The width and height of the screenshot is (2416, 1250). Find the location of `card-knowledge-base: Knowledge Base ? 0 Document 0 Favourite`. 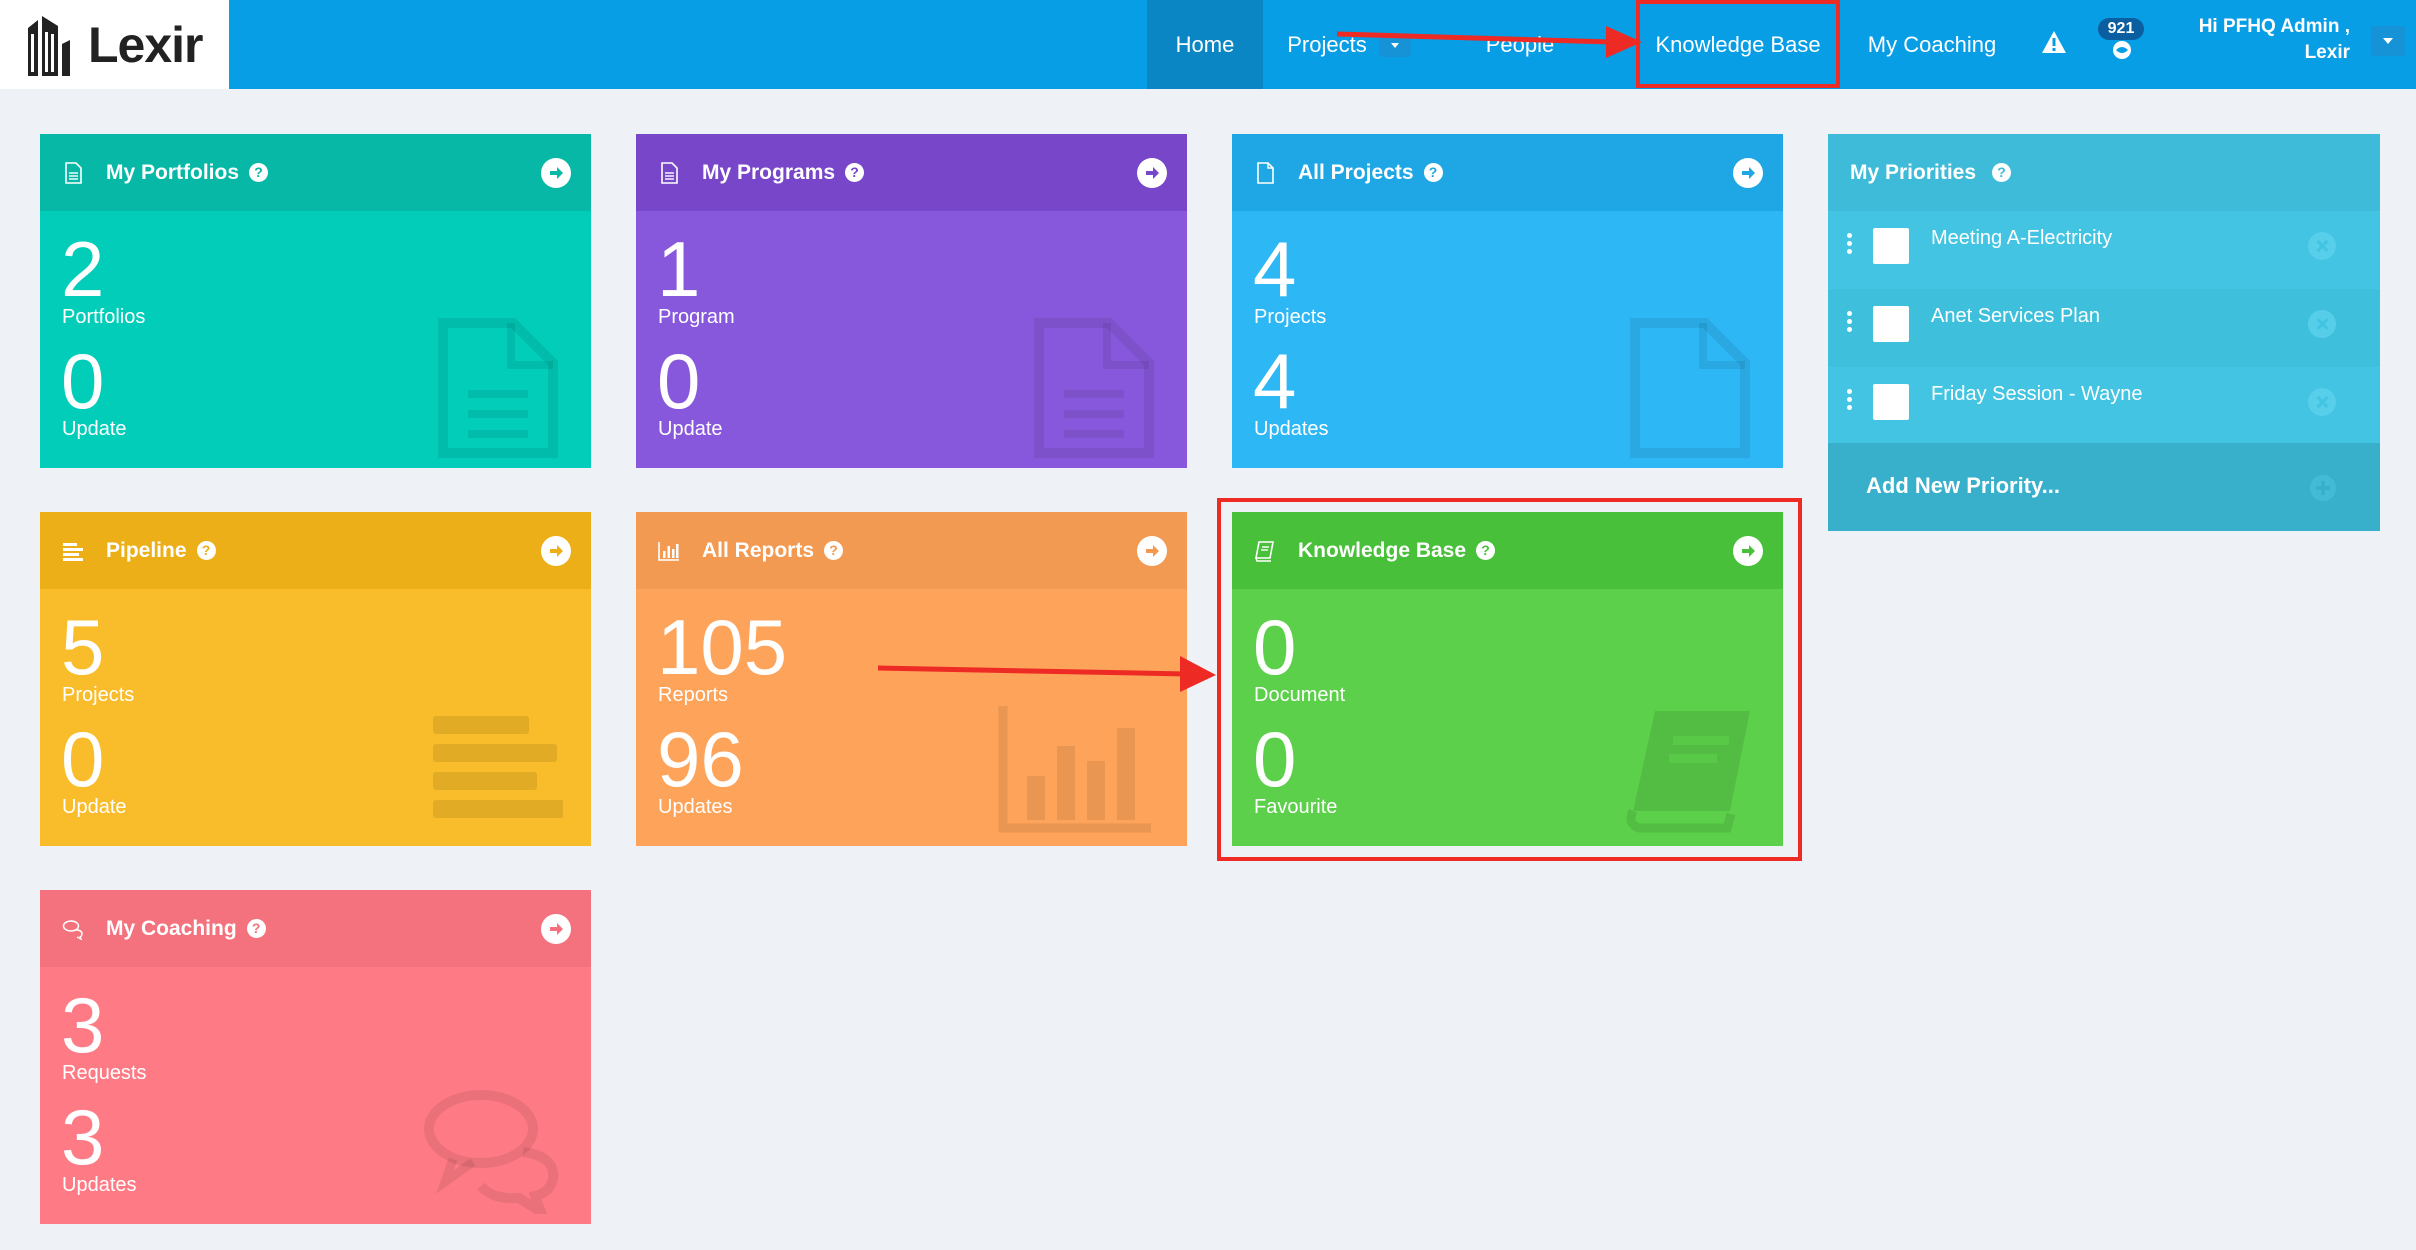

card-knowledge-base: Knowledge Base ? 0 Document 0 Favourite is located at coordinates (1507, 679).